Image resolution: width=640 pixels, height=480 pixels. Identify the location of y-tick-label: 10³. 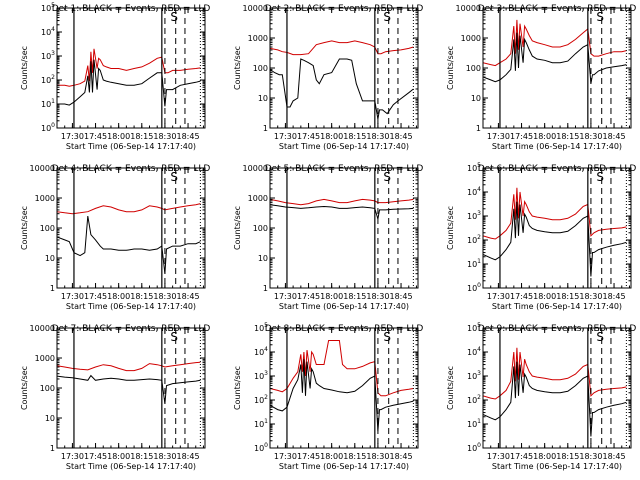
(474, 375).